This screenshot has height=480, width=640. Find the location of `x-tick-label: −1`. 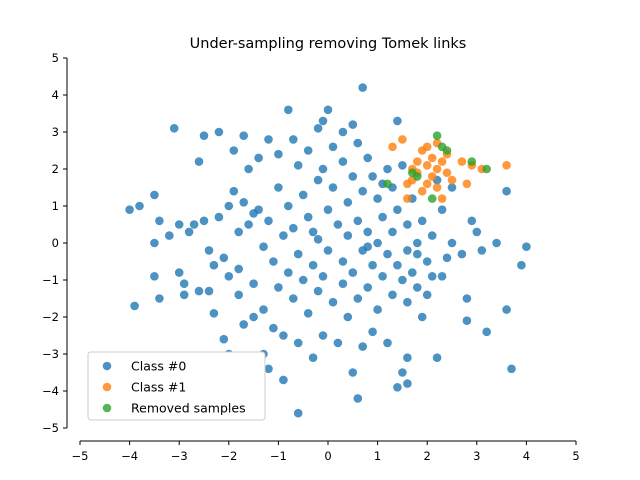

x-tick-label: −1 is located at coordinates (278, 456).